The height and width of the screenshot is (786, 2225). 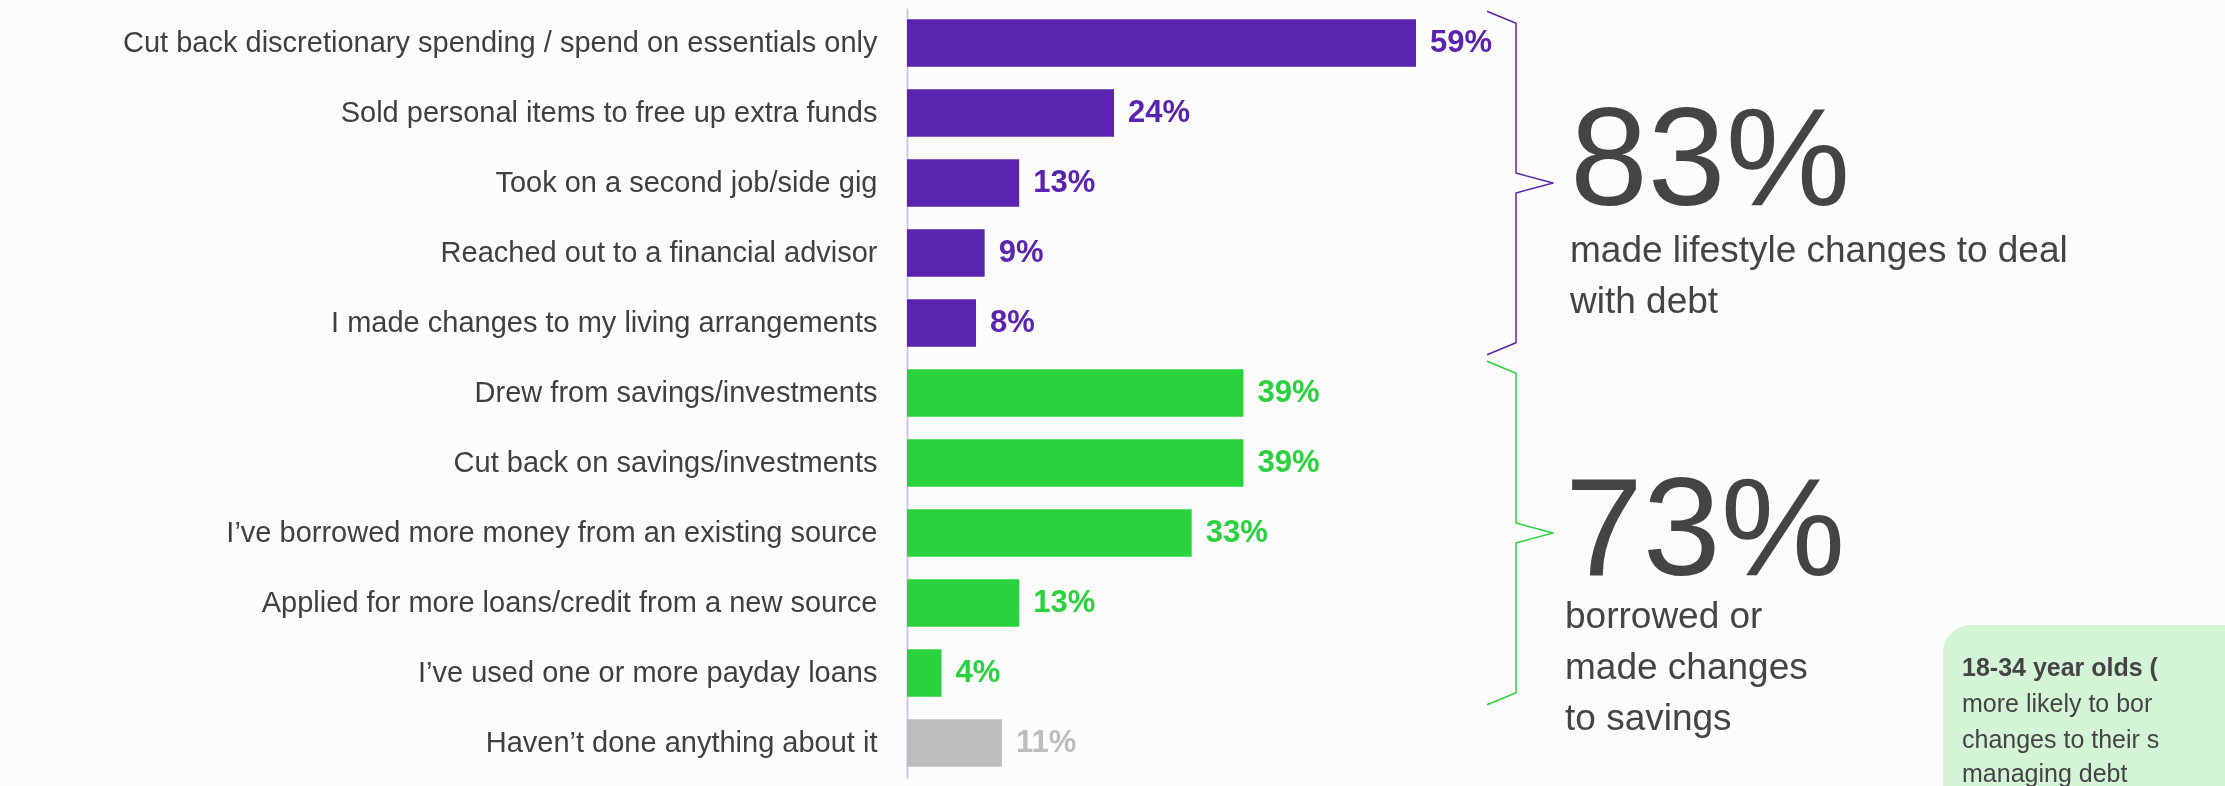 I want to click on y-tick-label: Took on a second job/side gig, so click(x=686, y=182).